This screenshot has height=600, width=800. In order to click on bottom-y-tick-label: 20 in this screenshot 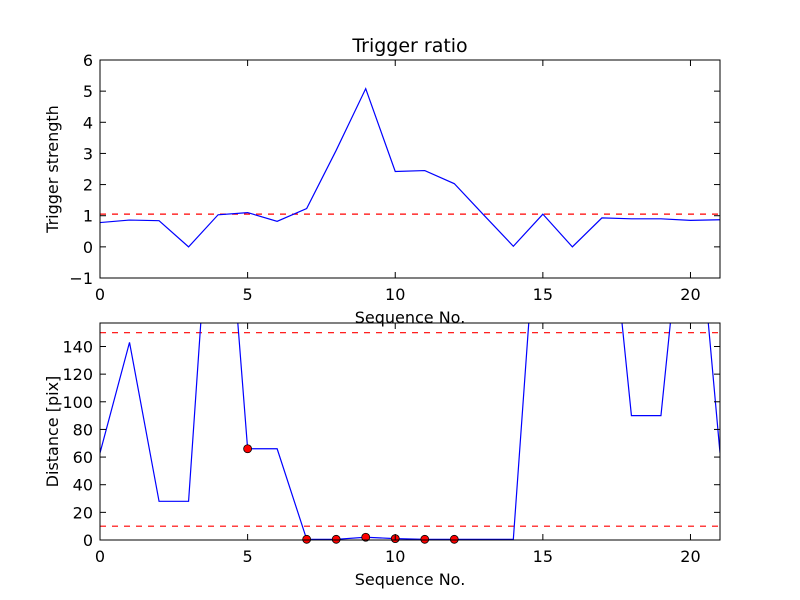, I will do `click(83, 512)`.